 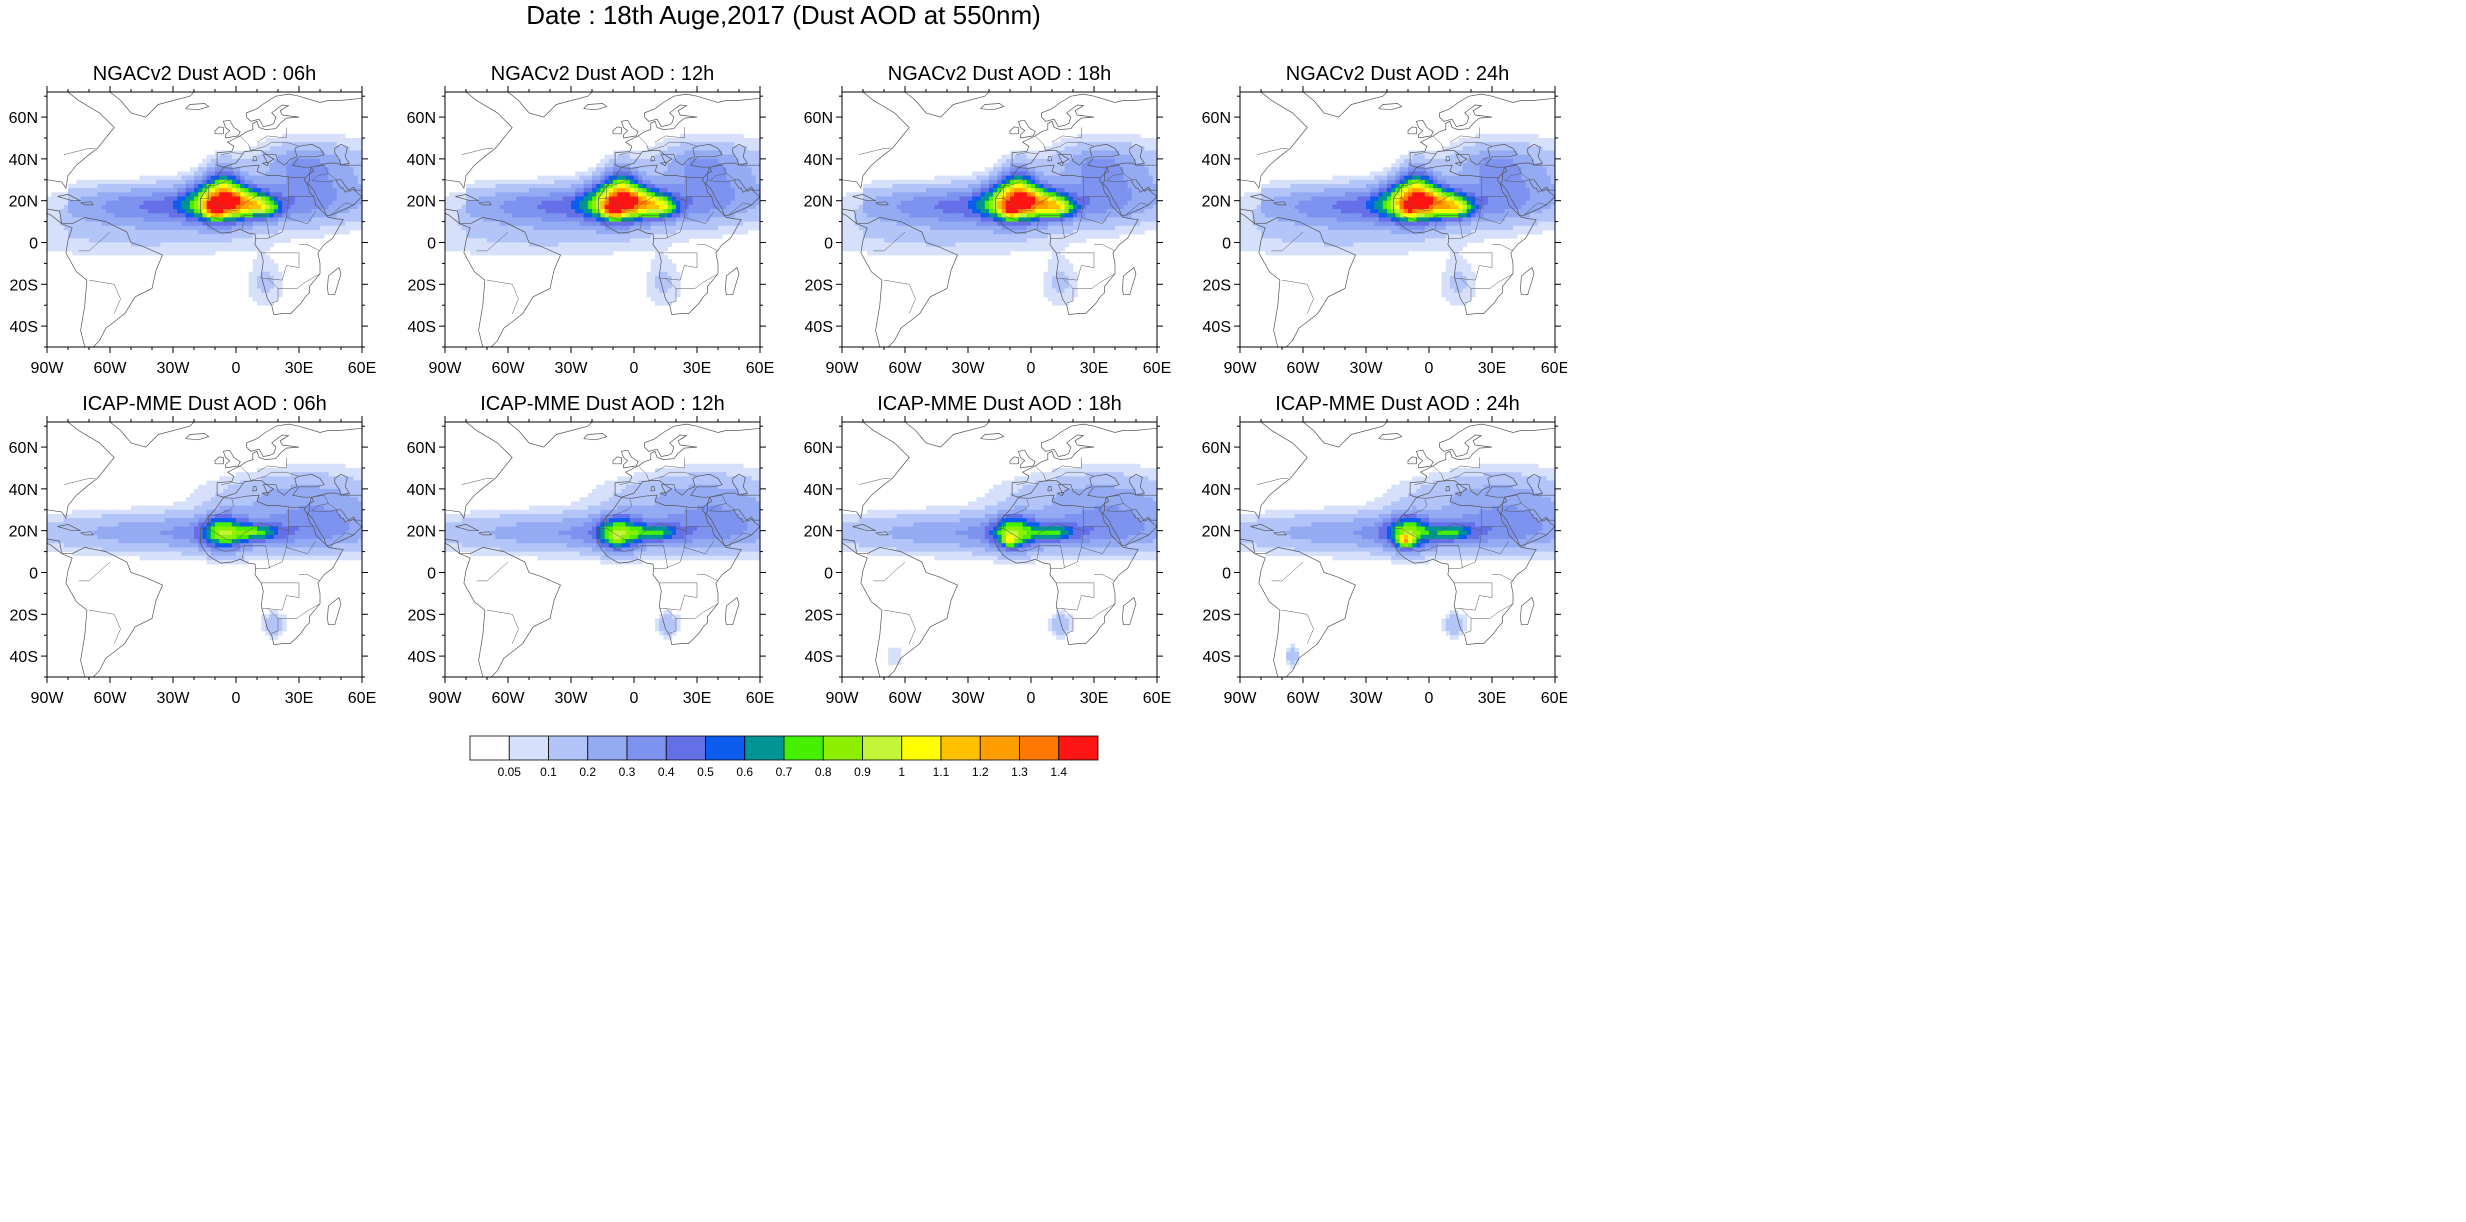 I want to click on border, so click(x=699, y=217).